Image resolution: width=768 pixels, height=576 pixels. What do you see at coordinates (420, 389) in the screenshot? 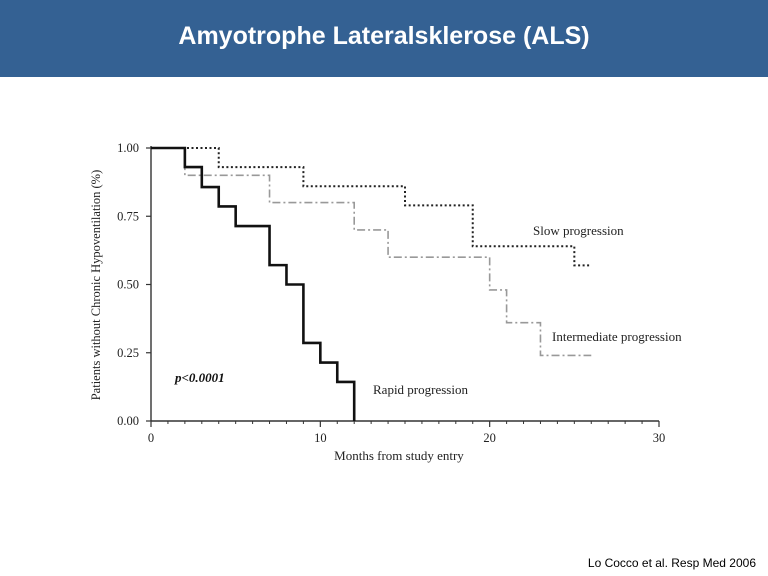
I see `legend-label-rapid: Rapid progression` at bounding box center [420, 389].